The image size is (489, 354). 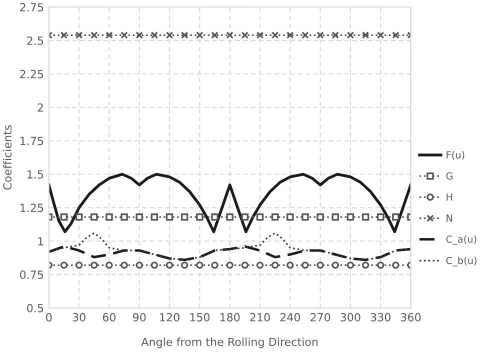 What do you see at coordinates (380, 317) in the screenshot?
I see `x-tick-label: 330` at bounding box center [380, 317].